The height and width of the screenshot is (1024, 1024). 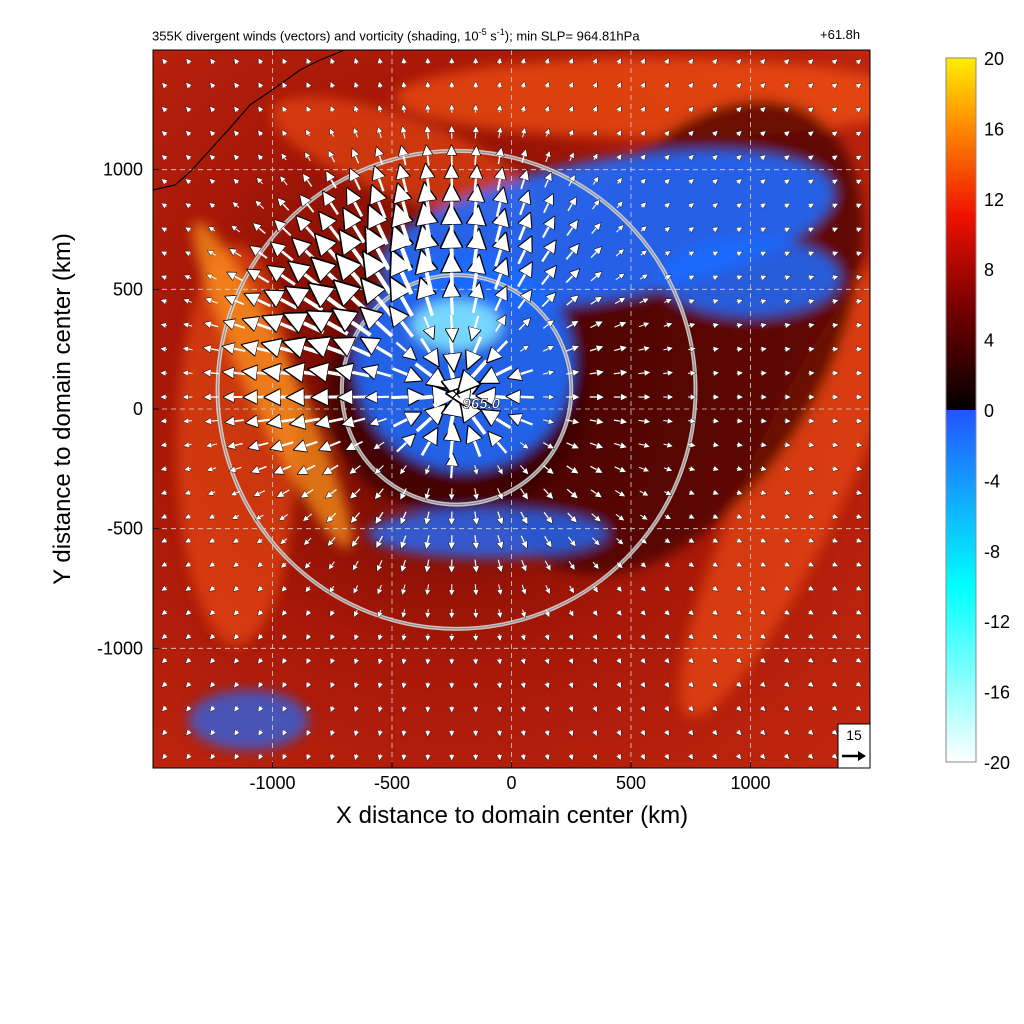 What do you see at coordinates (854, 746) in the screenshot?
I see `reference-vector: 15` at bounding box center [854, 746].